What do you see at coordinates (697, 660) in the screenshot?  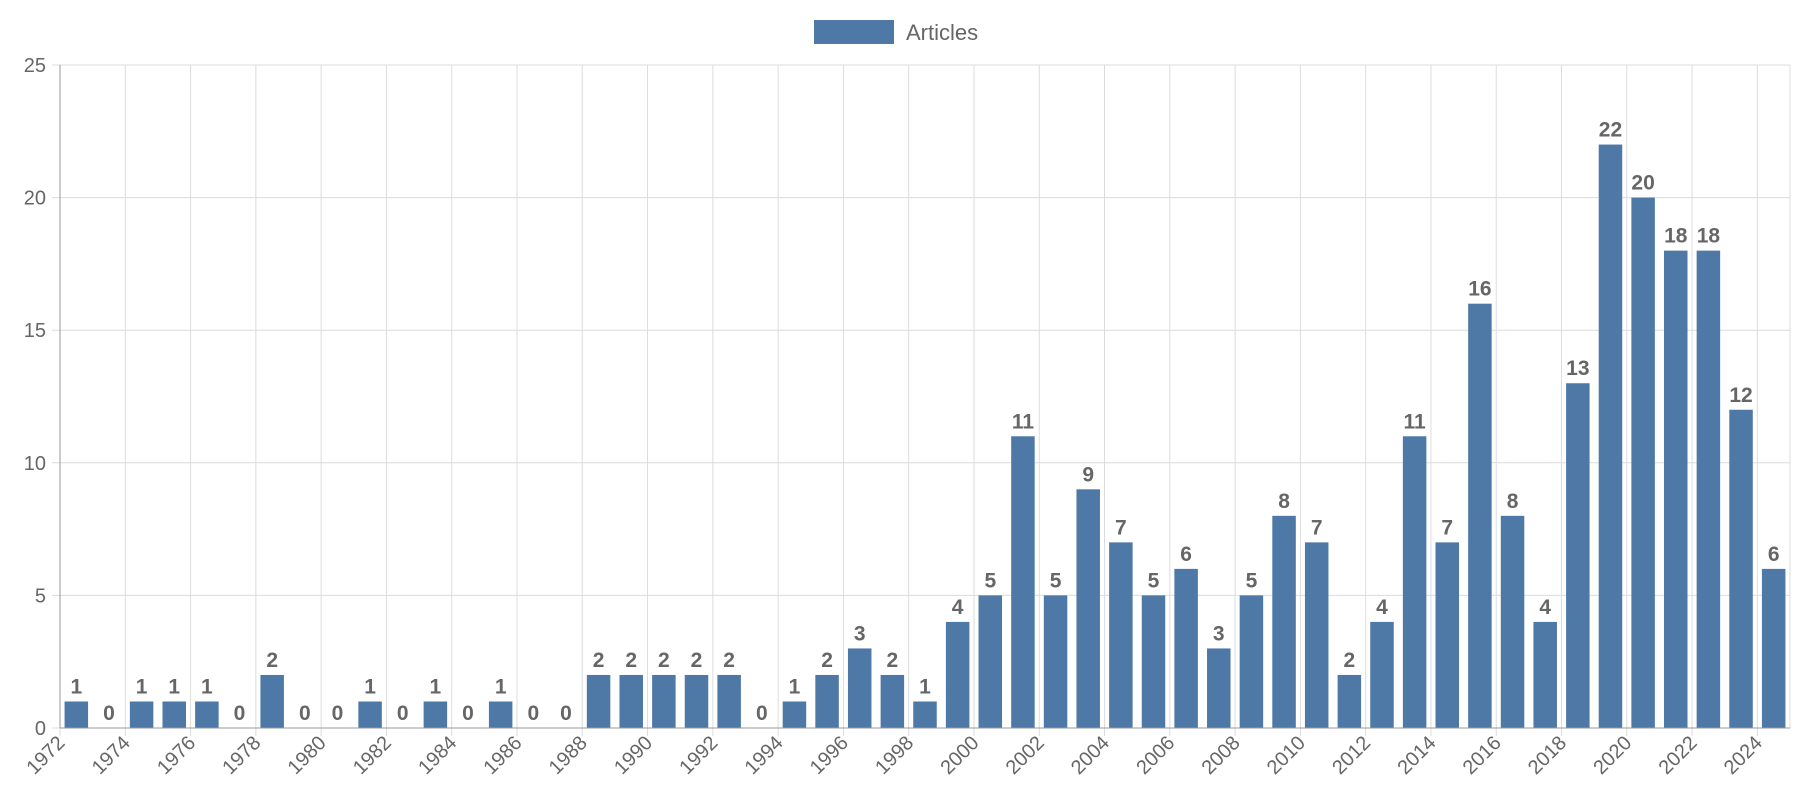 I see `bar-label-1991: 2` at bounding box center [697, 660].